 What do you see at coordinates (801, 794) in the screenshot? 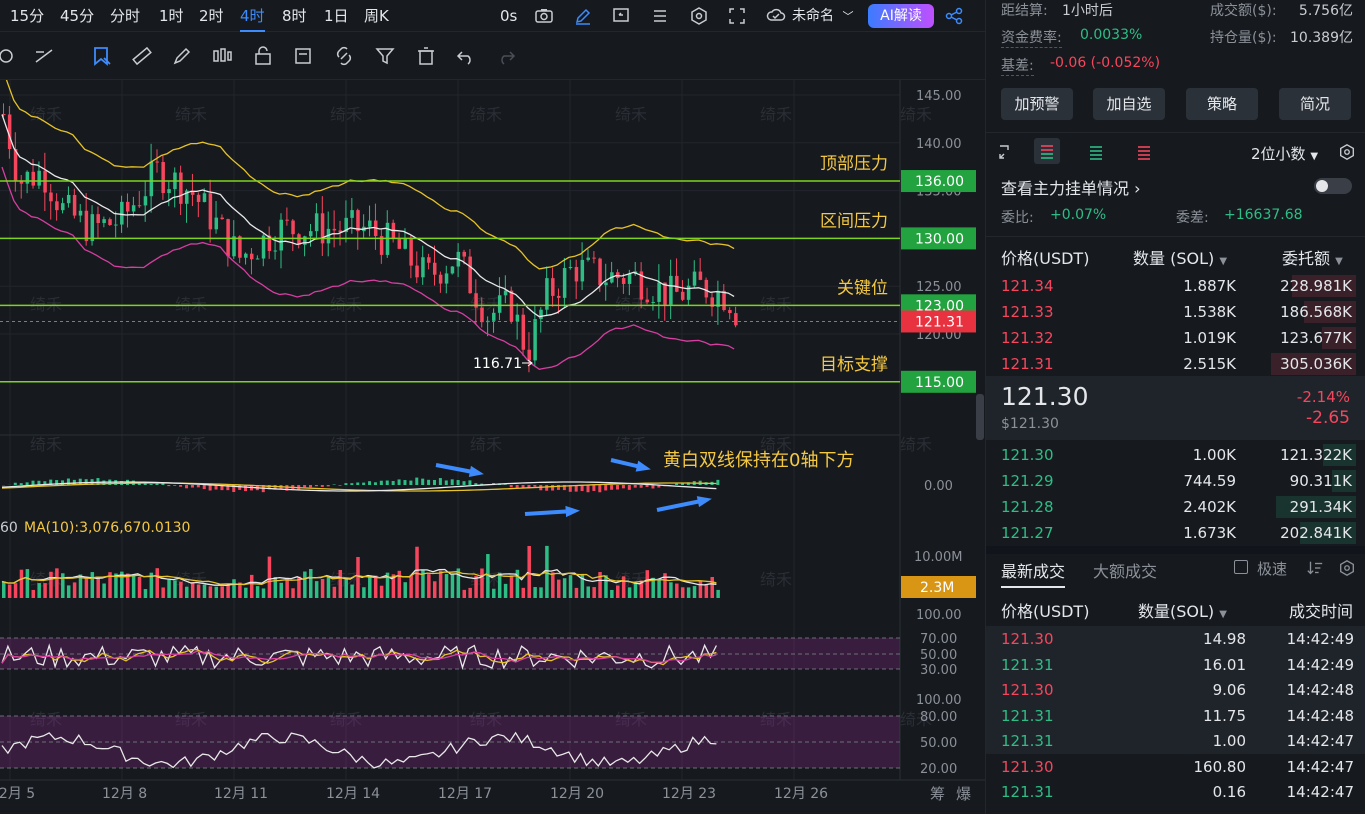
I see `date-axis-label: 12月 26` at bounding box center [801, 794].